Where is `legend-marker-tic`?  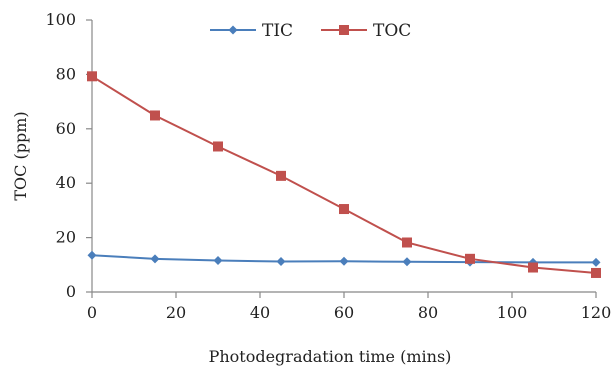
legend-marker-tic is located at coordinates (233, 30).